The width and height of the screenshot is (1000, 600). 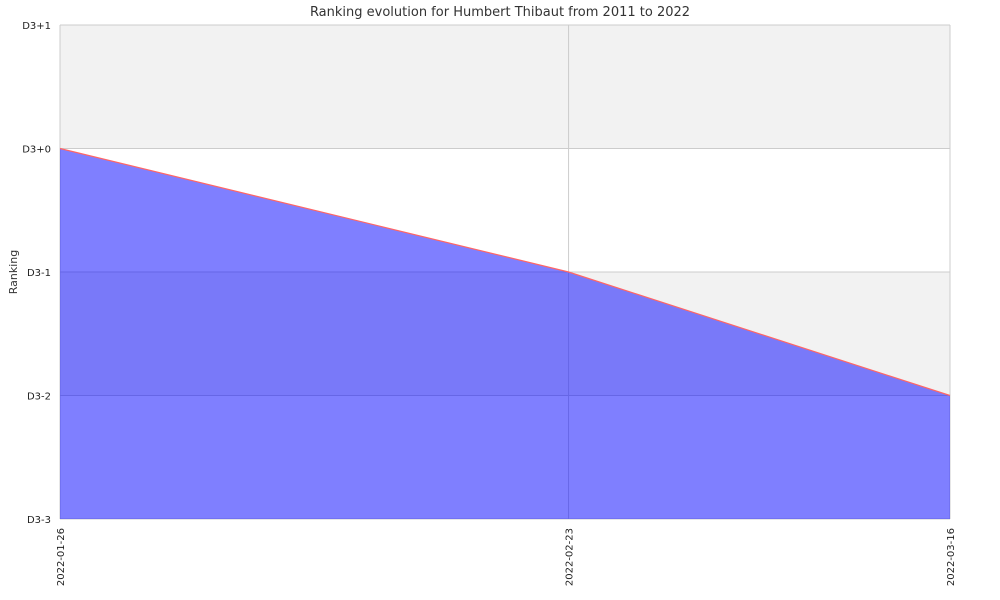 What do you see at coordinates (61, 557) in the screenshot?
I see `x-tick-label: 2022-01-26` at bounding box center [61, 557].